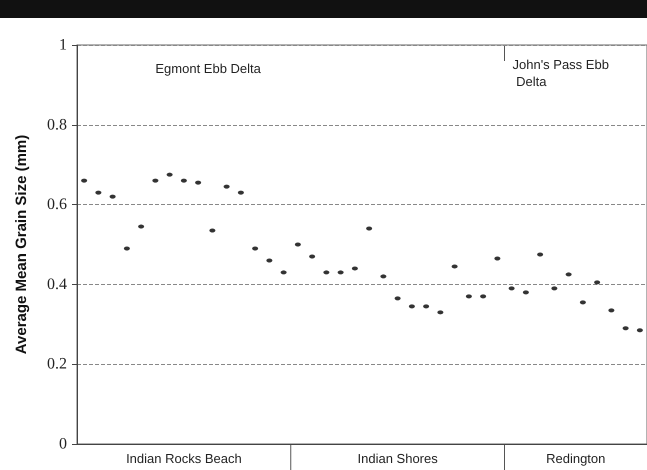  What do you see at coordinates (63, 45) in the screenshot?
I see `y-tick-label: 1` at bounding box center [63, 45].